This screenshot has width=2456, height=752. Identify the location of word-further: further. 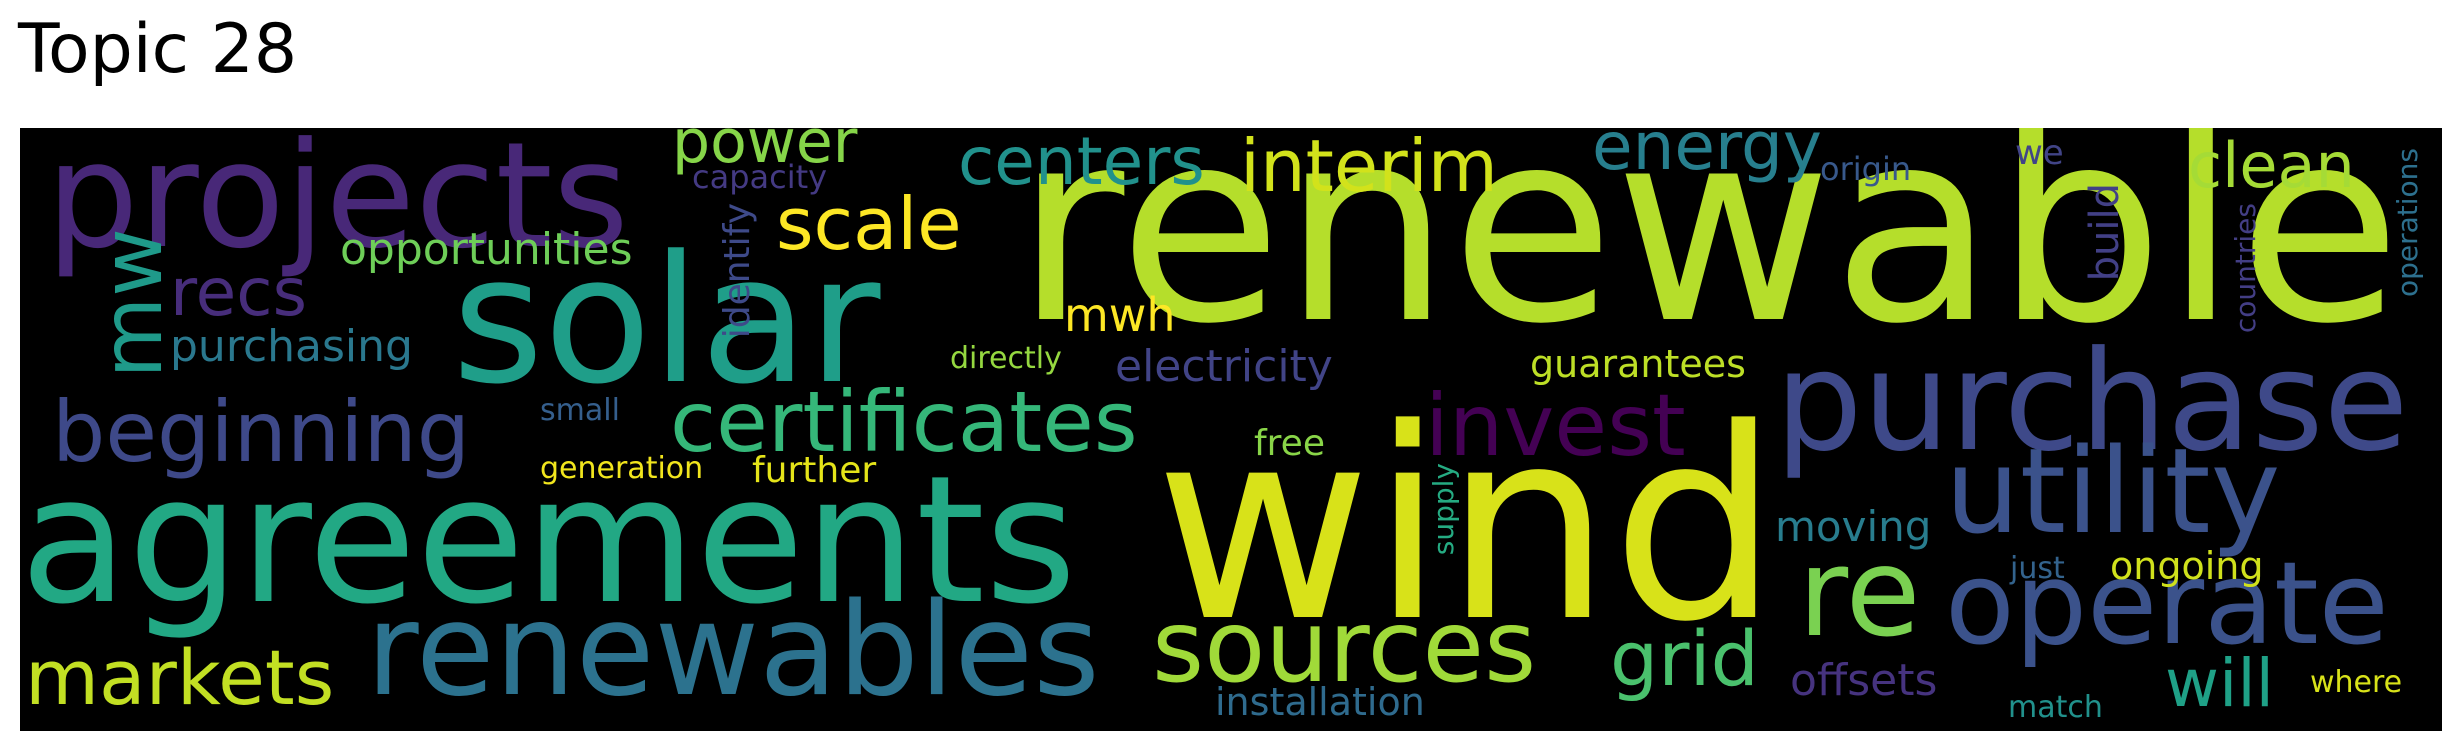
(814, 470).